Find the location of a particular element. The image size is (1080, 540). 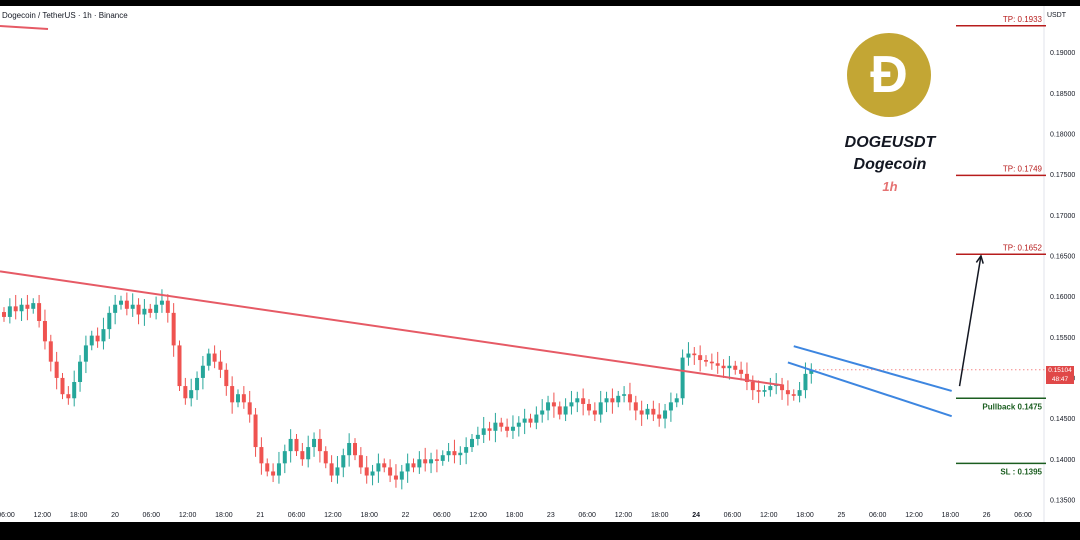

level-label: TP: 0.1749 is located at coordinates (1023, 168).